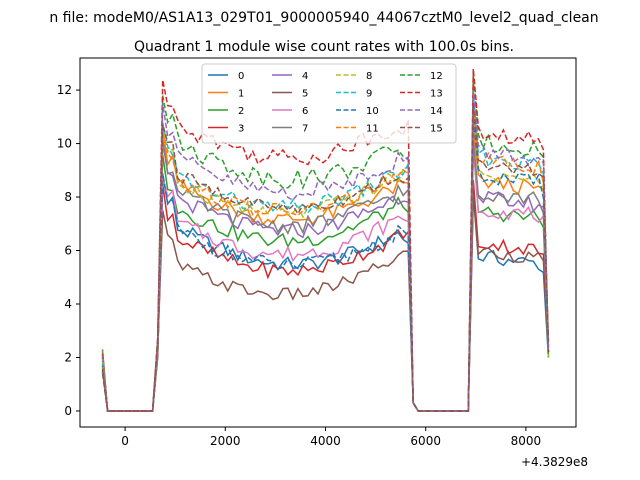 The height and width of the screenshot is (480, 640). Describe the element at coordinates (64, 90) in the screenshot. I see `y-tick-label: 12` at that location.